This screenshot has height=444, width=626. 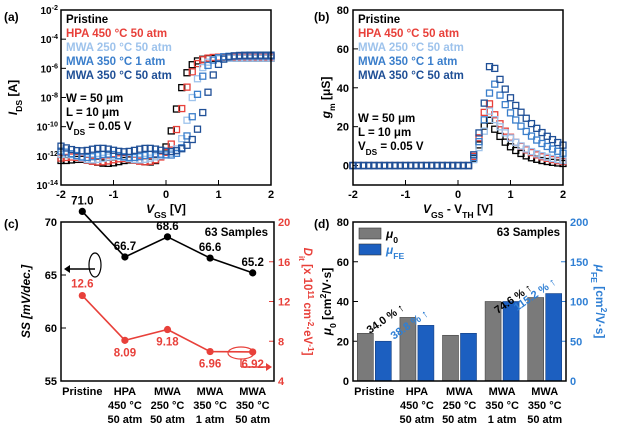 What do you see at coordinates (281, 342) in the screenshot?
I see `y-right-tick-label: 8` at bounding box center [281, 342].